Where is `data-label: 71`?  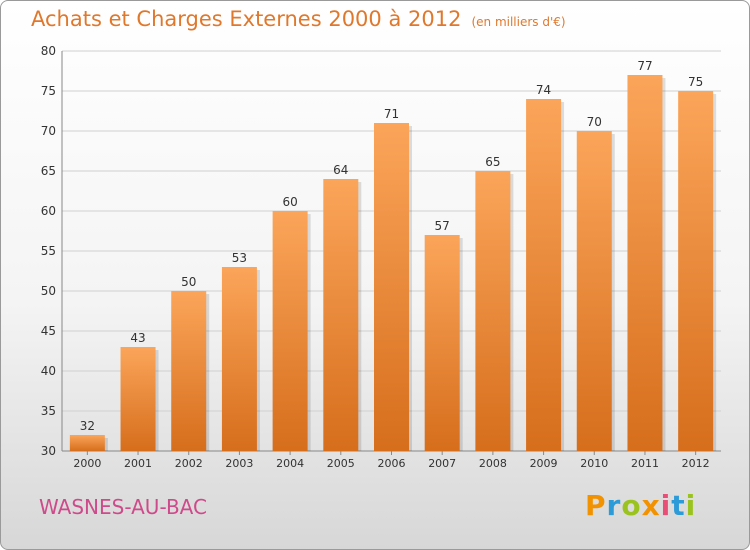
data-label: 71 is located at coordinates (391, 114).